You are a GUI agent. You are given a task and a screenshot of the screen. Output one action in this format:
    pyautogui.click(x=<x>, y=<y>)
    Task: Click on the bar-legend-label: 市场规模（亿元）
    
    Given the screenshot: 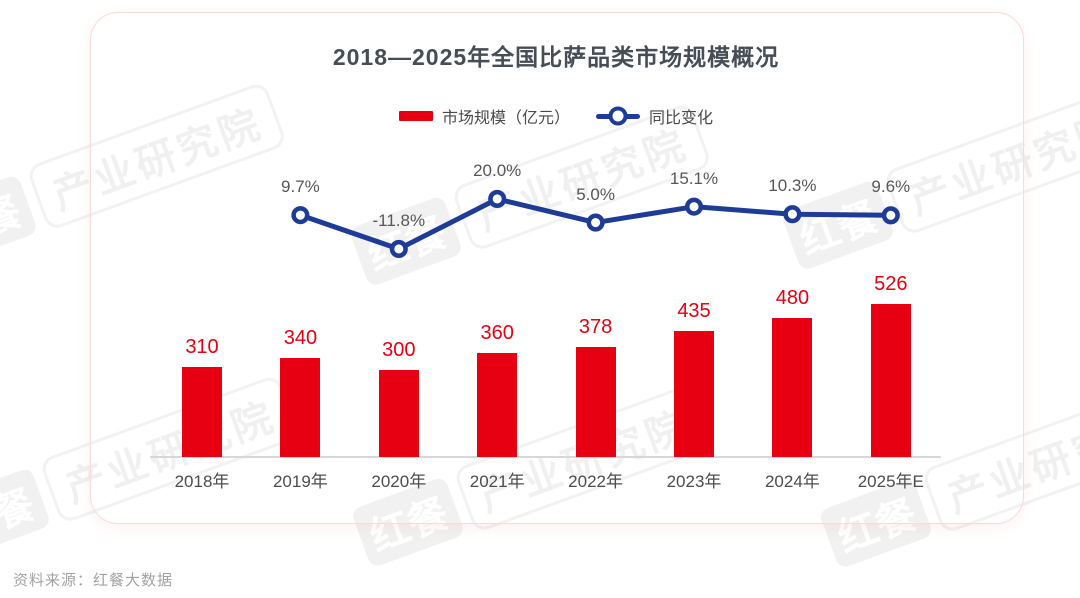 What is the action you would take?
    pyautogui.click(x=505, y=118)
    